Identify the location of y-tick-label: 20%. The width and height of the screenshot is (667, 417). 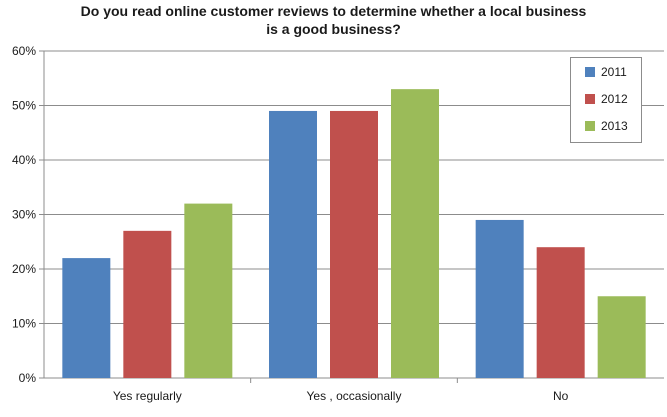
(24, 269).